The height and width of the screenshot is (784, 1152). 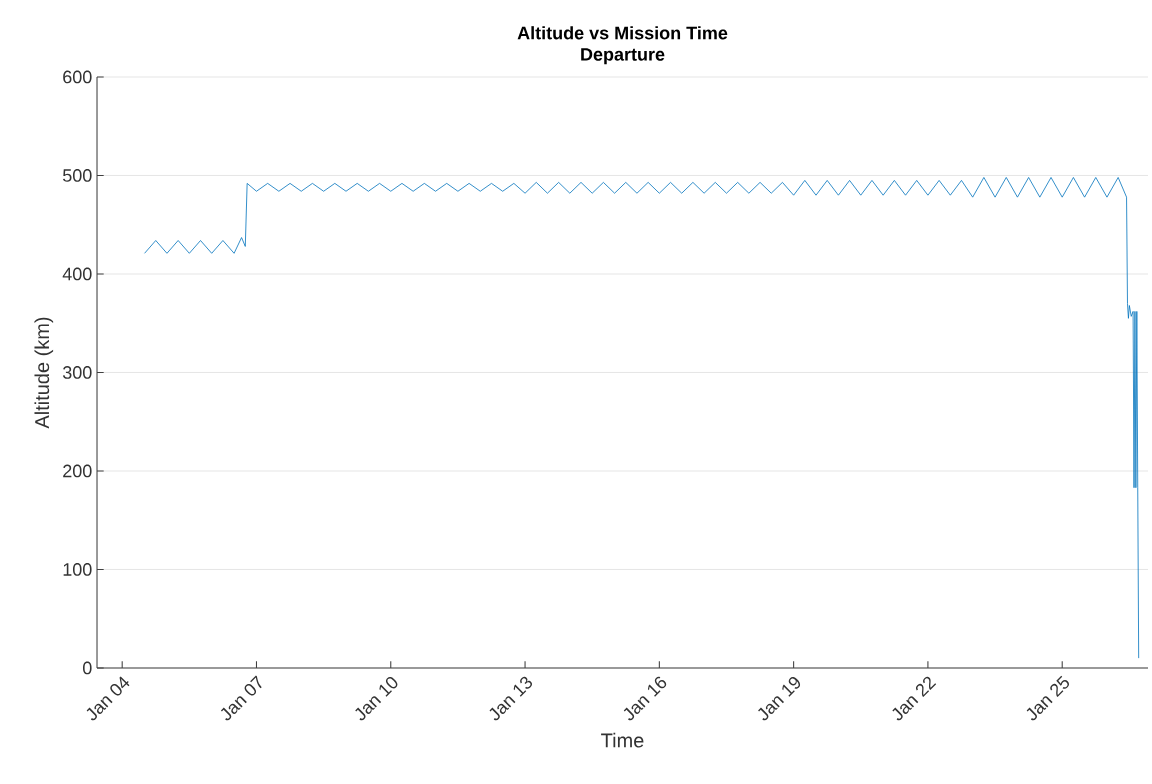 I want to click on chart-title: Altitude vs Mission Time, so click(x=622, y=33).